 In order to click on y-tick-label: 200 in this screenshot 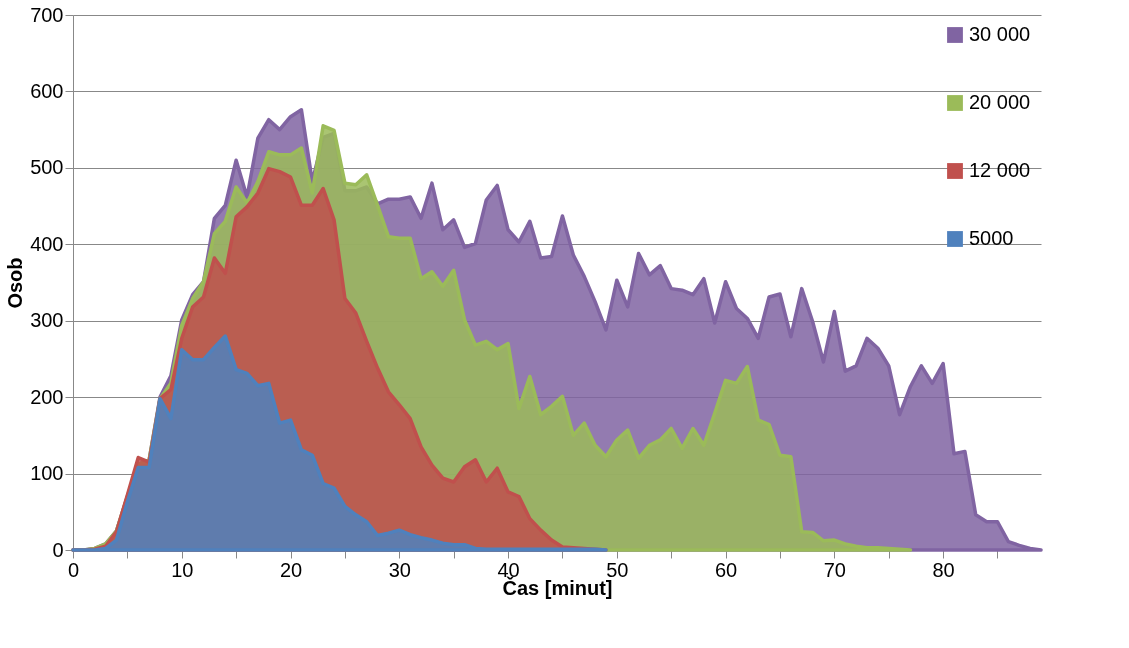, I will do `click(47, 396)`.